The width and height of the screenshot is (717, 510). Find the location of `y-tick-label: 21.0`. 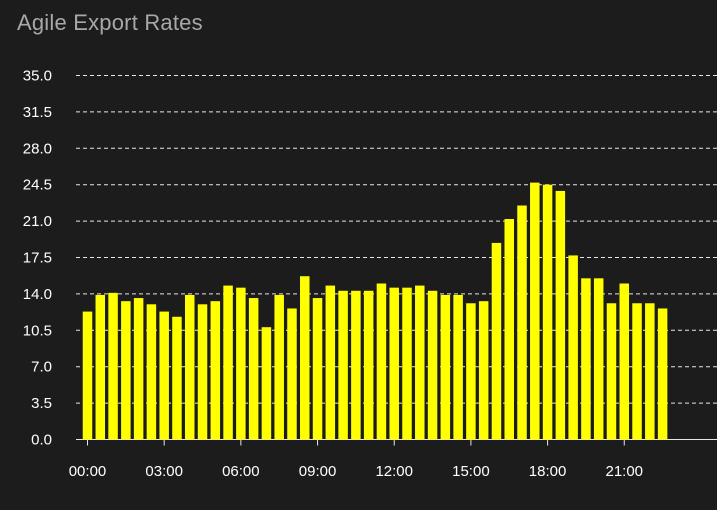

y-tick-label: 21.0 is located at coordinates (37, 221).